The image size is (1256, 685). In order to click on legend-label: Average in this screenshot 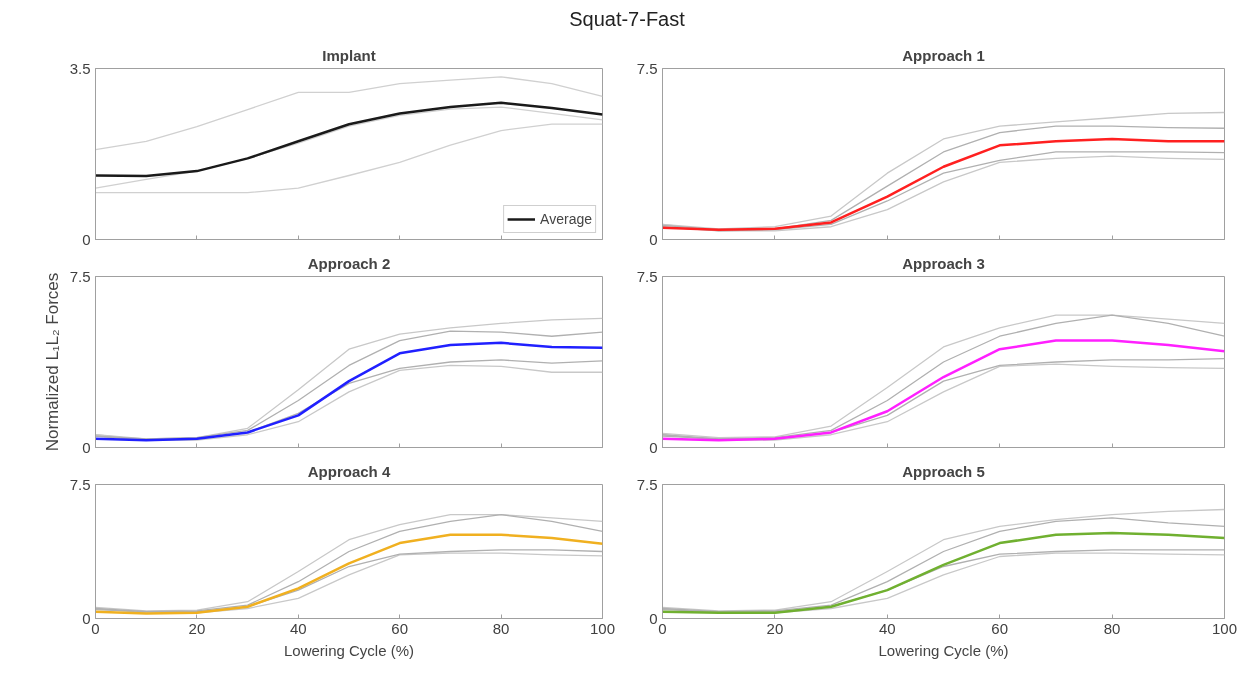, I will do `click(566, 218)`.